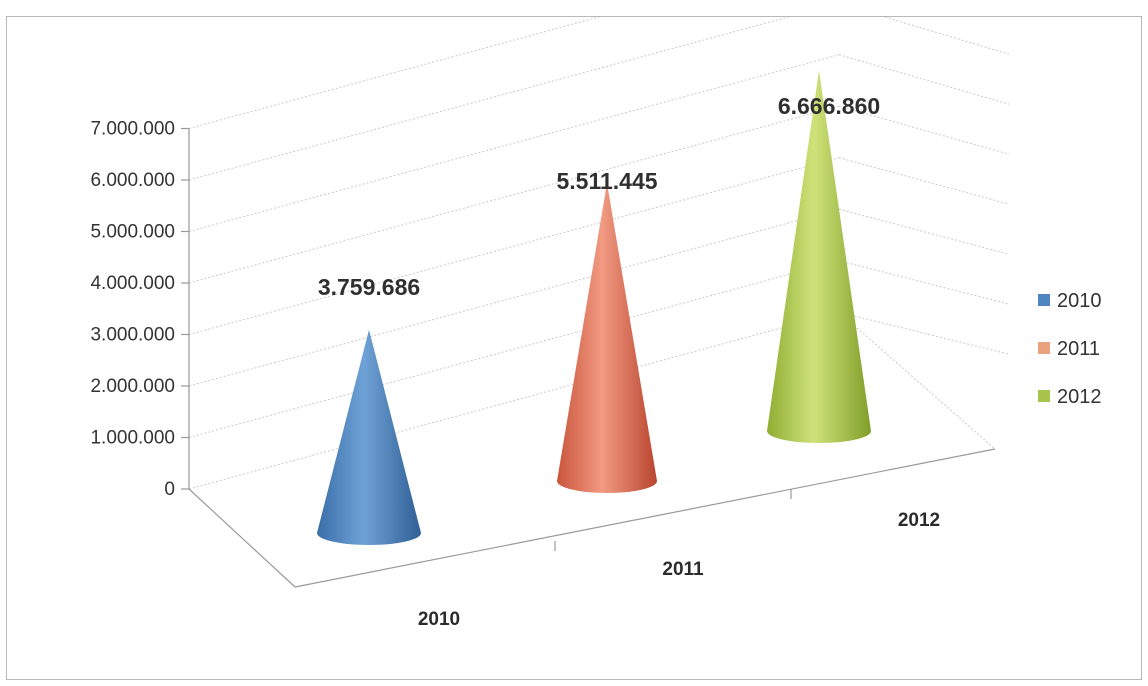 The width and height of the screenshot is (1148, 686). Describe the element at coordinates (683, 569) in the screenshot. I see `x-category-label: 2011` at that location.